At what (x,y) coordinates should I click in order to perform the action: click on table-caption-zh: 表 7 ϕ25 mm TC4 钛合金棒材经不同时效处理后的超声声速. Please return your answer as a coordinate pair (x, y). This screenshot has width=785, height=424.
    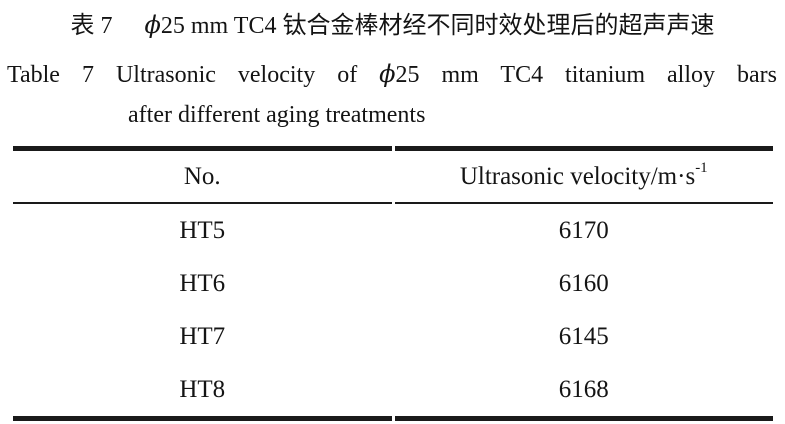
    Looking at the image, I should click on (392, 21).